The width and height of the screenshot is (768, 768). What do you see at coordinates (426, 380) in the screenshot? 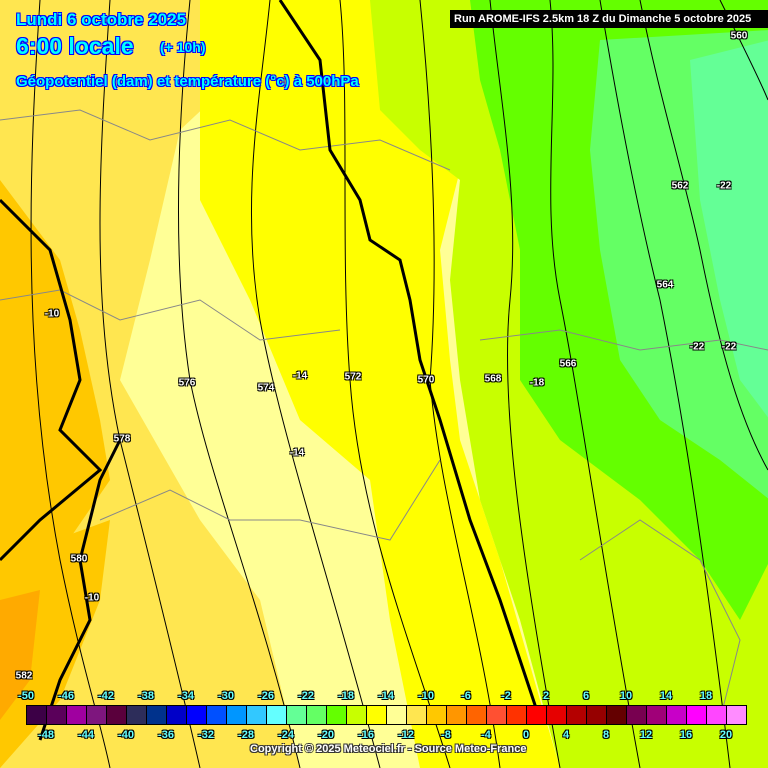
I see `contour-label: 570` at bounding box center [426, 380].